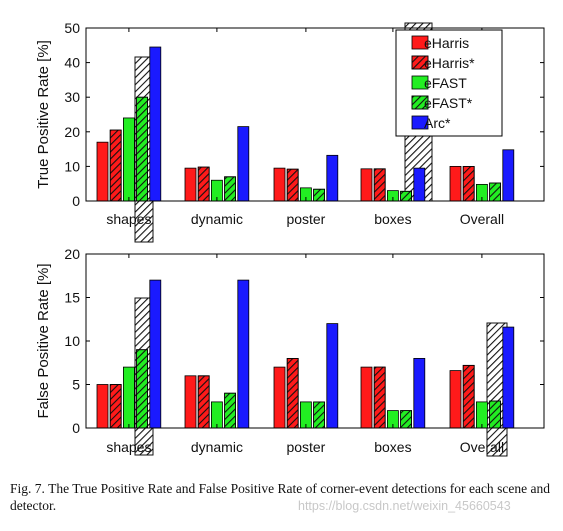 This screenshot has width=563, height=531. Describe the element at coordinates (445, 83) in the screenshot. I see `legend-label: eFAST` at that location.